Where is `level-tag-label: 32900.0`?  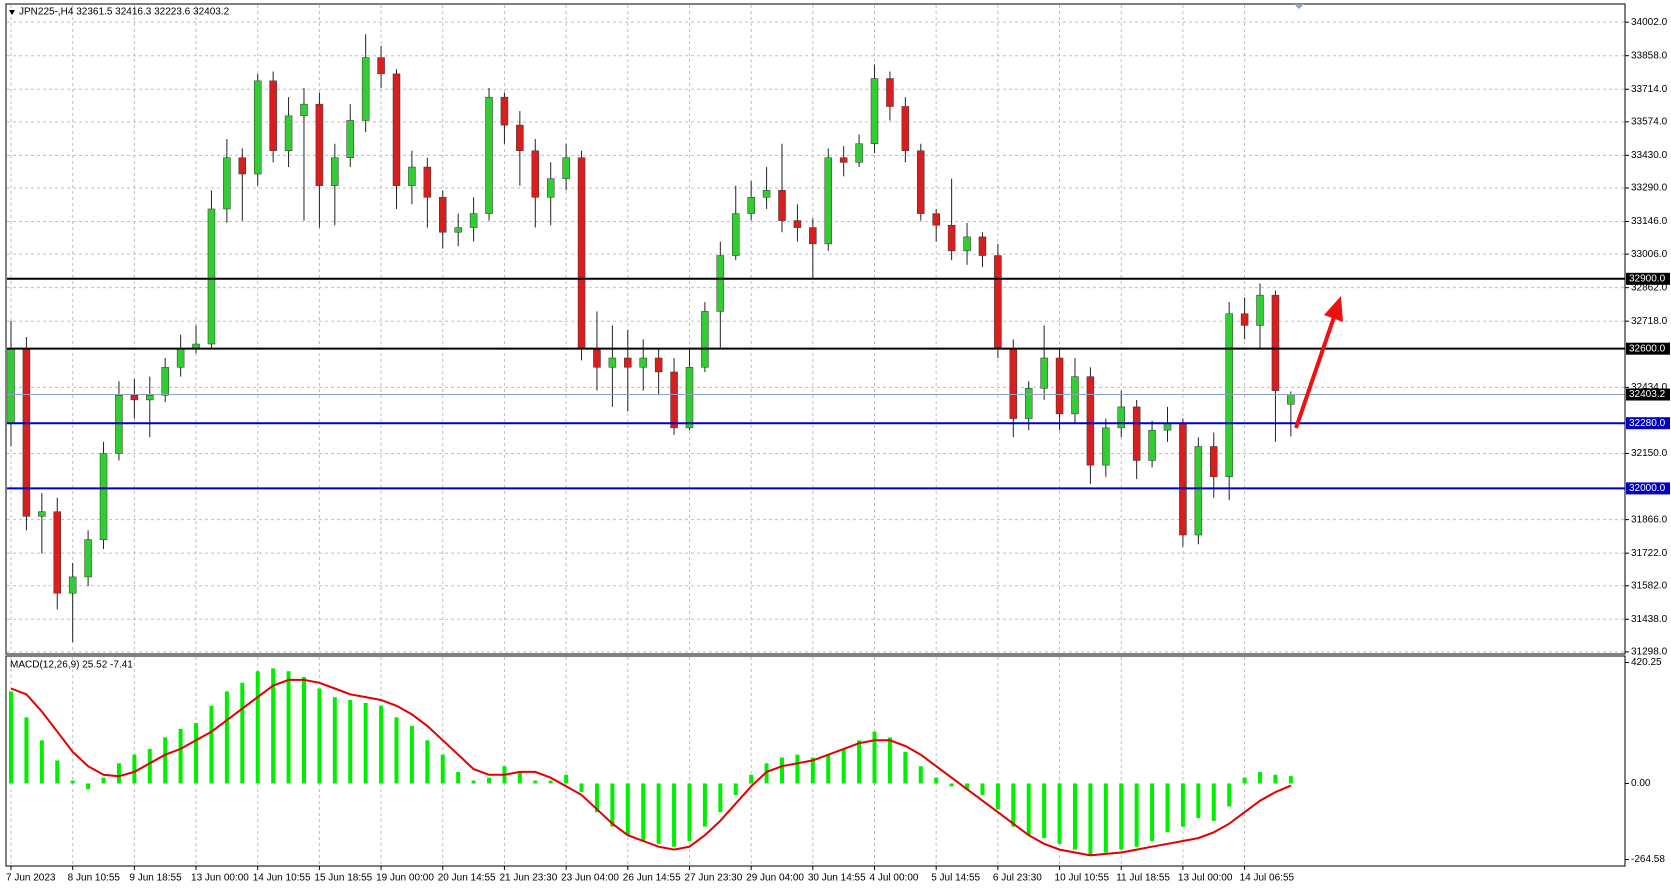
level-tag-label: 32900.0 is located at coordinates (1647, 278).